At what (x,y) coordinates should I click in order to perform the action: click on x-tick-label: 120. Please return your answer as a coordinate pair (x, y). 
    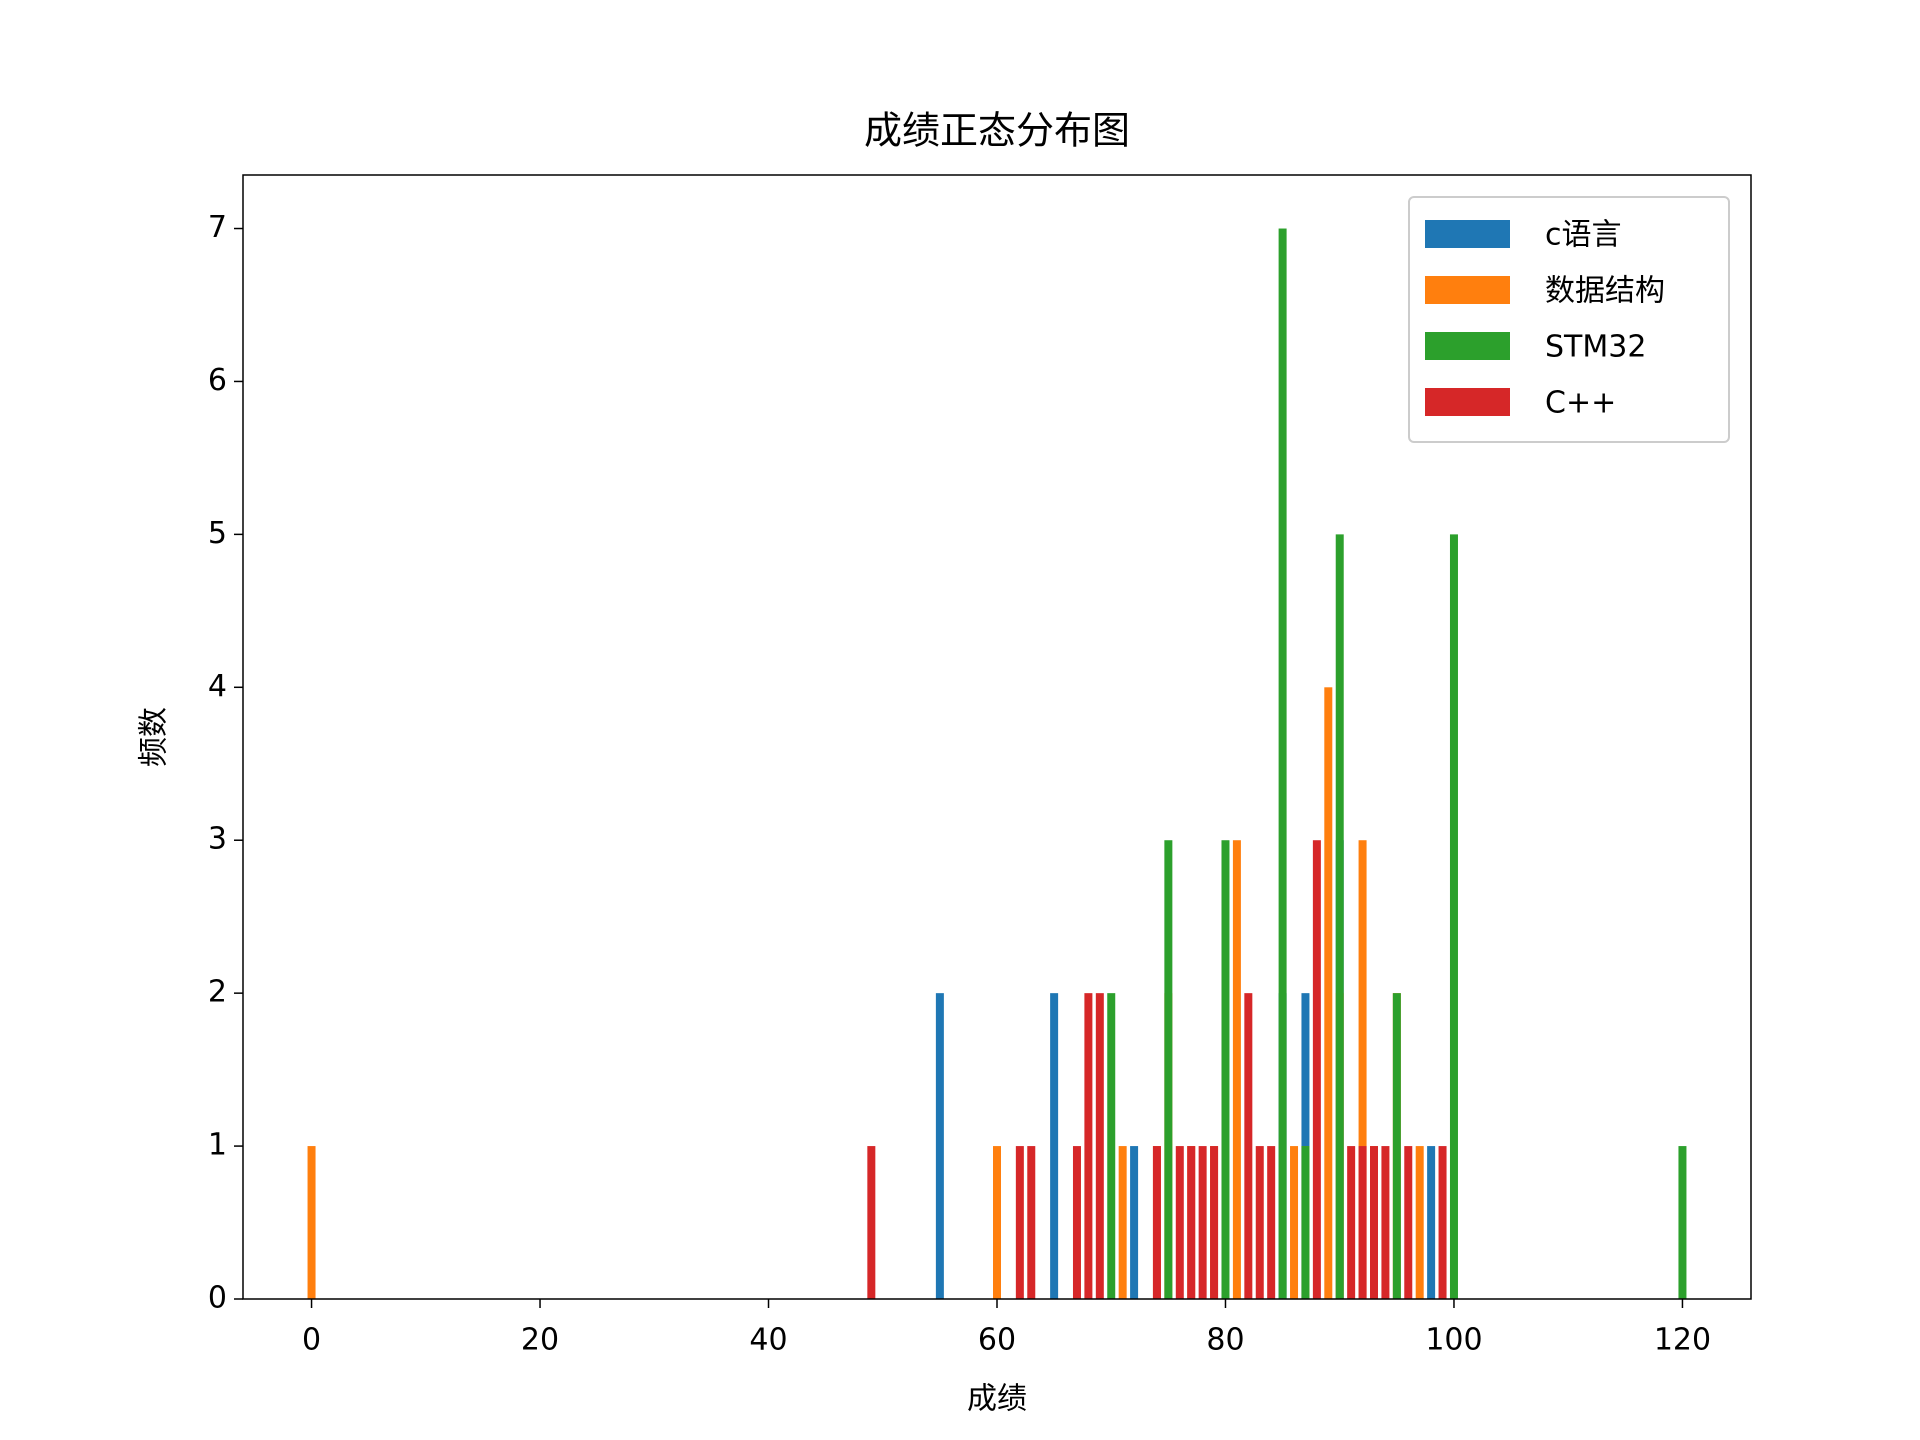
    Looking at the image, I should click on (1682, 1340).